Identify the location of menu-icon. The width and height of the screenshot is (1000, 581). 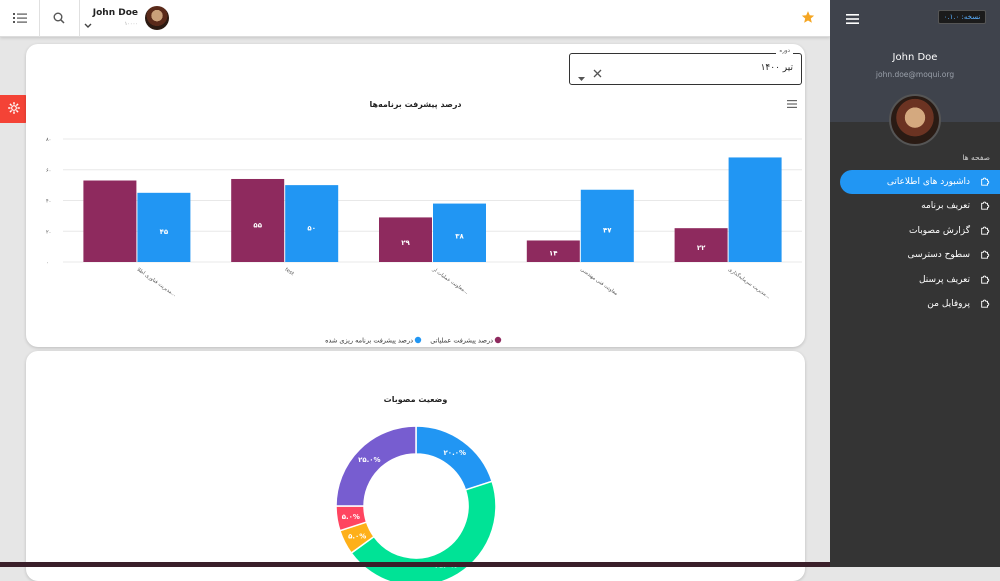
(852, 18).